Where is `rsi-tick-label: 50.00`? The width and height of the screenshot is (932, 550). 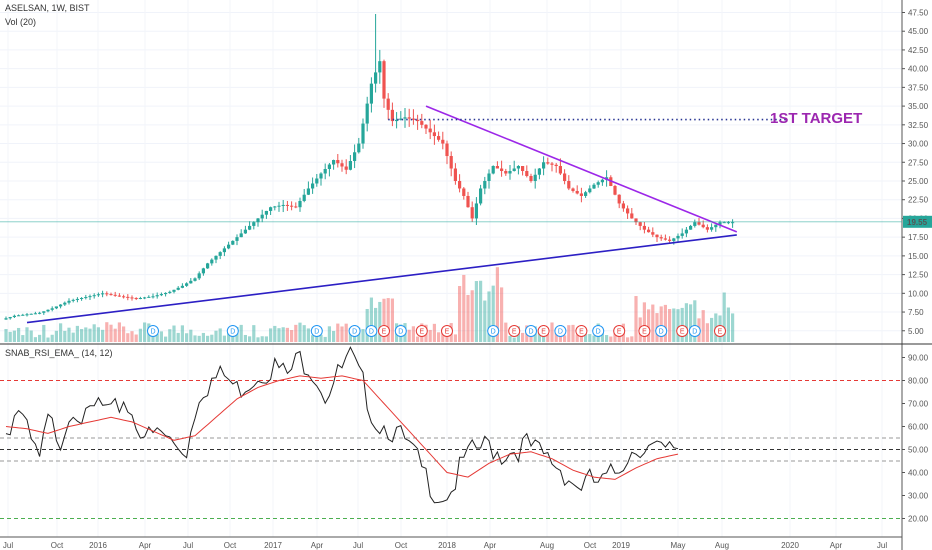 rsi-tick-label: 50.00 is located at coordinates (918, 450).